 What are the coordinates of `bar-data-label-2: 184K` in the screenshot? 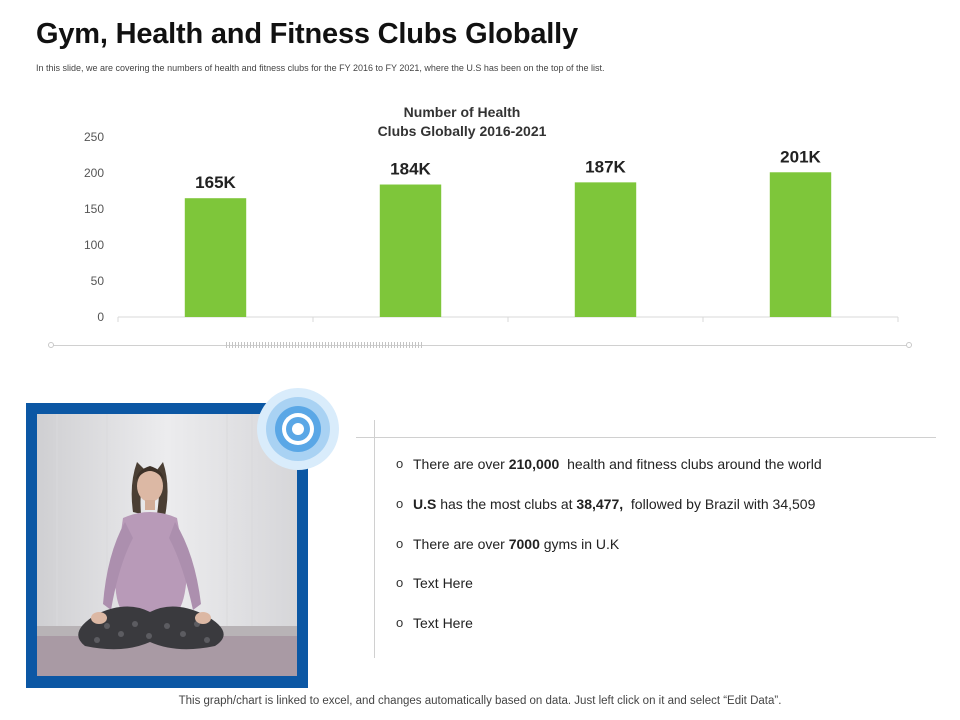 It's located at (410, 169).